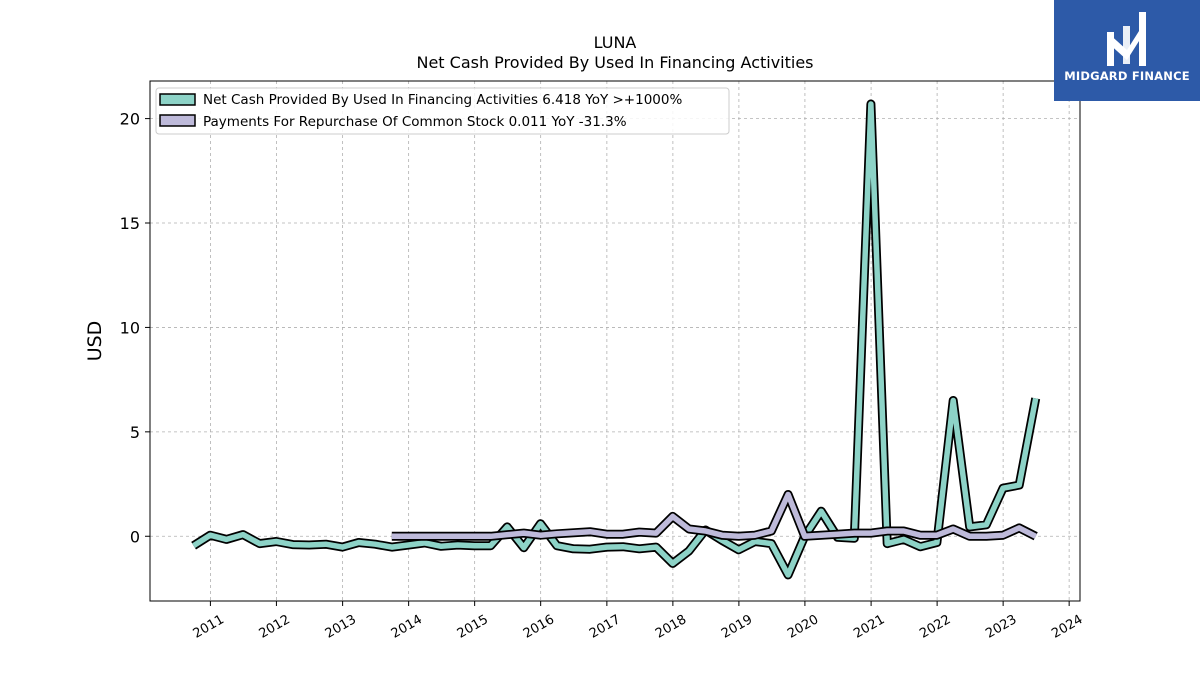 This screenshot has height=675, width=1200. I want to click on x-tick-label: 2020, so click(803, 627).